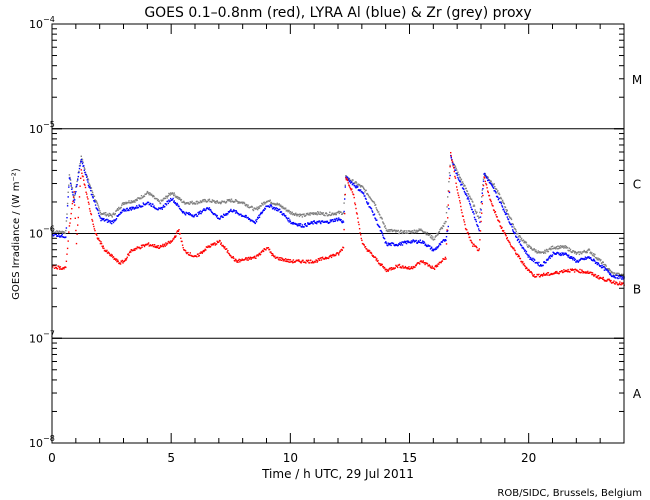  I want to click on flare-class-label: A, so click(637, 394).